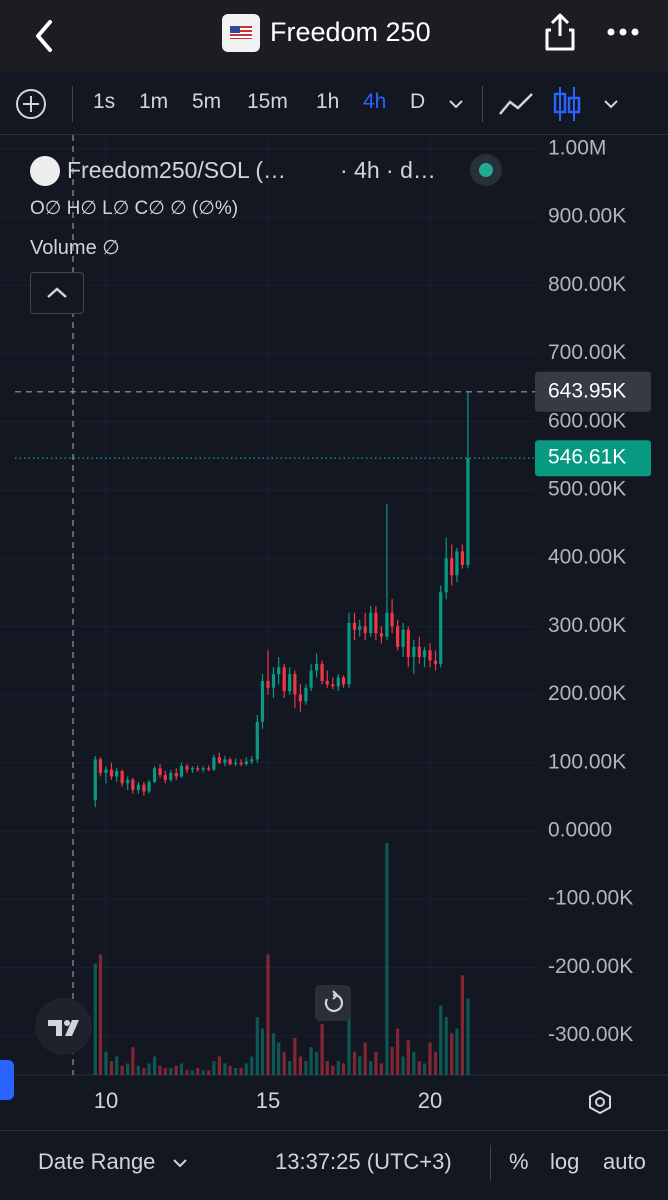 Image resolution: width=668 pixels, height=1200 pixels. Describe the element at coordinates (44, 36) in the screenshot. I see `back-button` at that location.